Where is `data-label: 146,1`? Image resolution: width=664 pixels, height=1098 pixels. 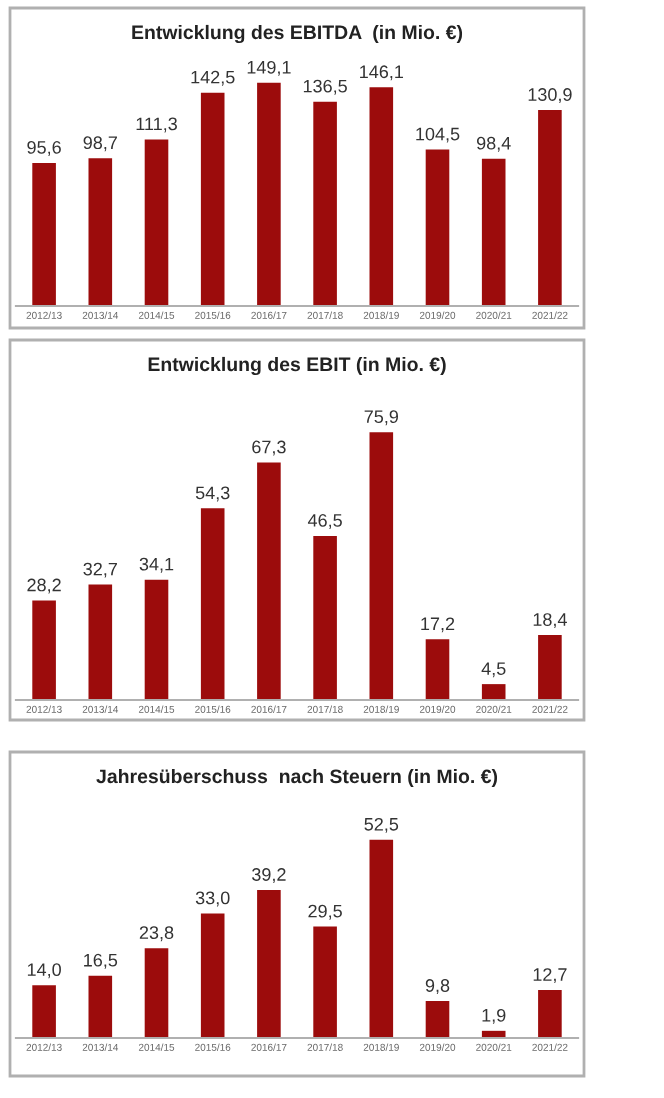 data-label: 146,1 is located at coordinates (382, 73).